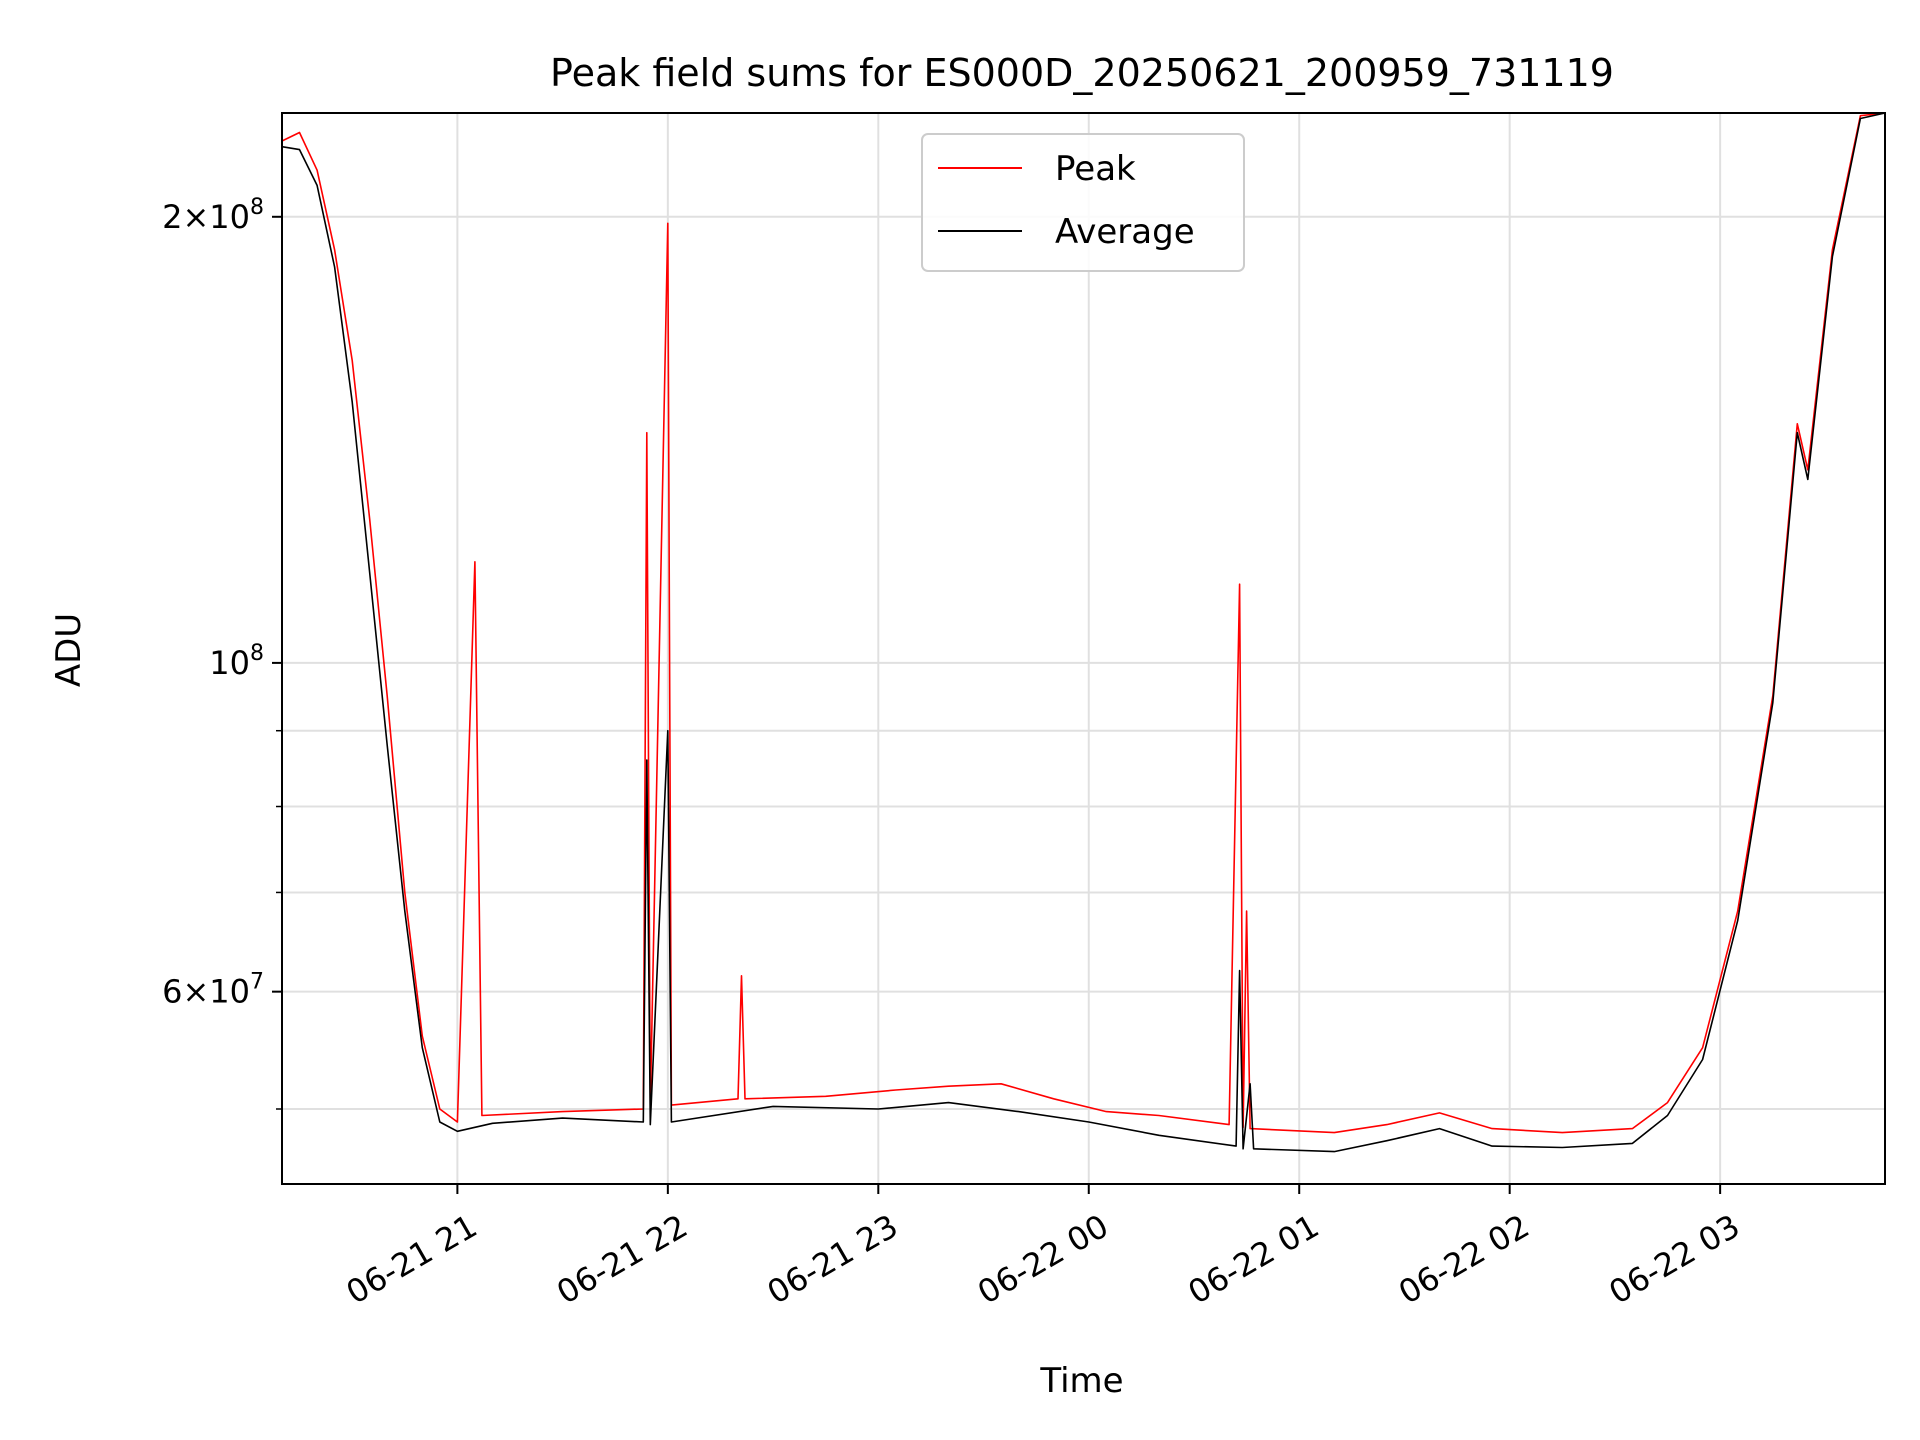 This screenshot has height=1440, width=1920. Describe the element at coordinates (1095, 169) in the screenshot. I see `legend-label-peak: Peak` at that location.